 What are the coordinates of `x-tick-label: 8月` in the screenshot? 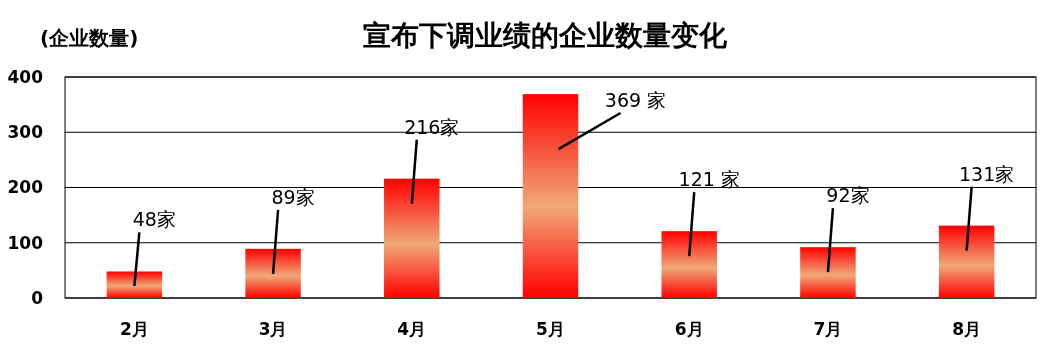 It's located at (967, 329).